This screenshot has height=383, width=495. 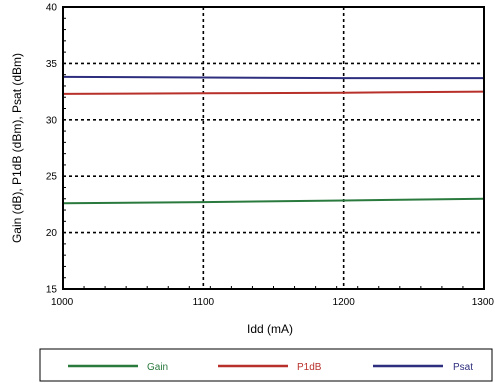 What do you see at coordinates (483, 302) in the screenshot?
I see `x-tick-label: 1300` at bounding box center [483, 302].